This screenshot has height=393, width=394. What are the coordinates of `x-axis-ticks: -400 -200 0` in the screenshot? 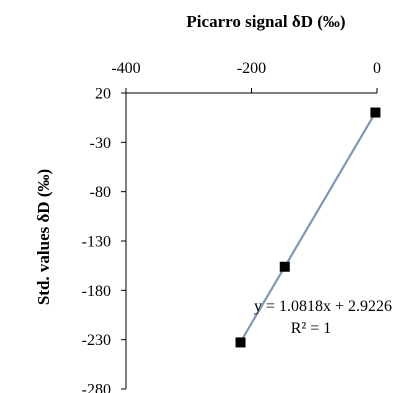 It's located at (246, 76).